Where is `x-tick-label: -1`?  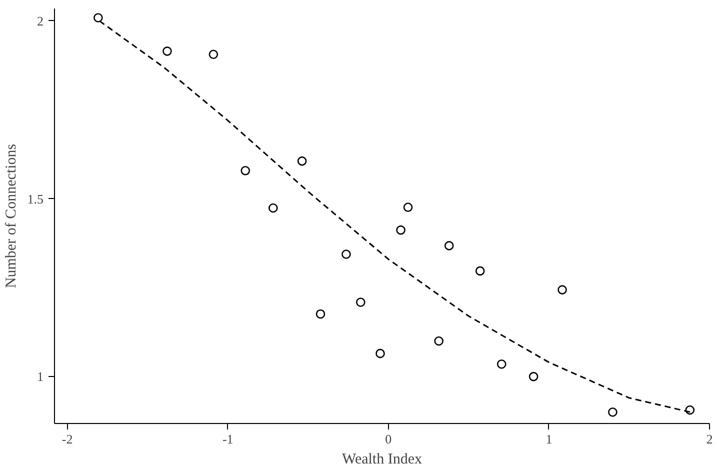
x-tick-label: -1 is located at coordinates (228, 439).